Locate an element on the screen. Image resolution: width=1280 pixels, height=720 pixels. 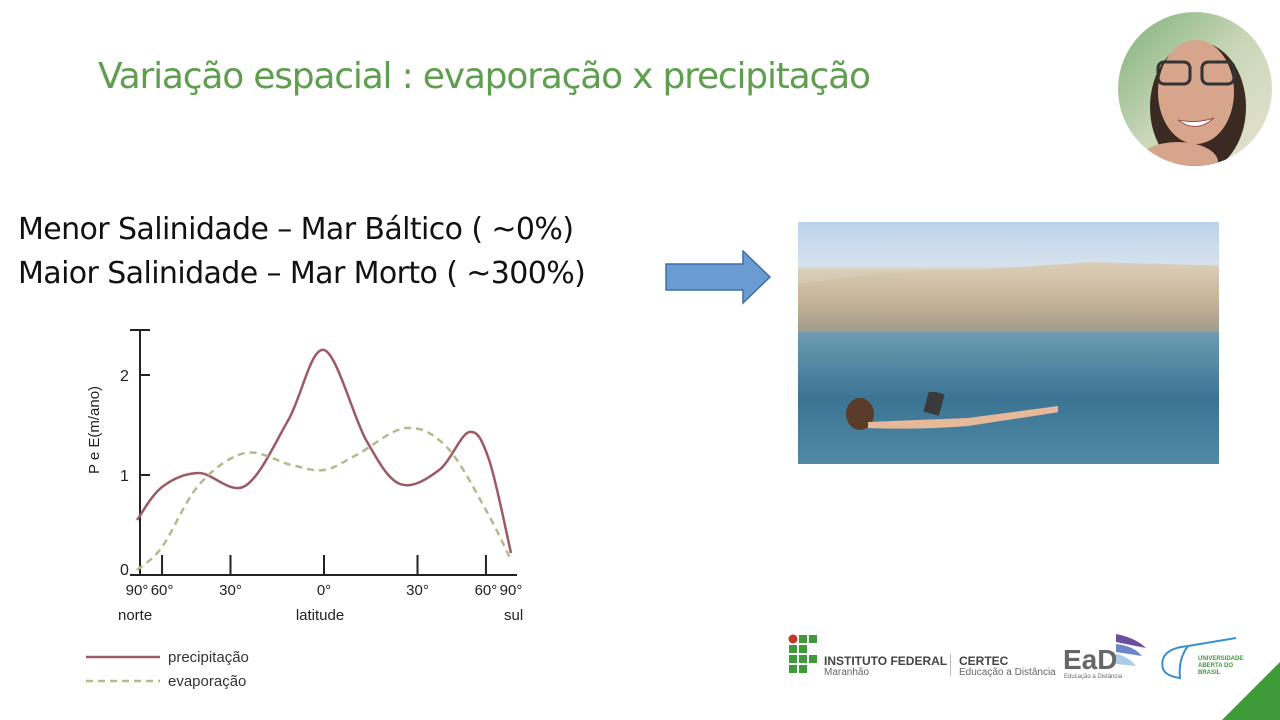
y-axis-label: P e E(m/ano) is located at coordinates (94, 430).